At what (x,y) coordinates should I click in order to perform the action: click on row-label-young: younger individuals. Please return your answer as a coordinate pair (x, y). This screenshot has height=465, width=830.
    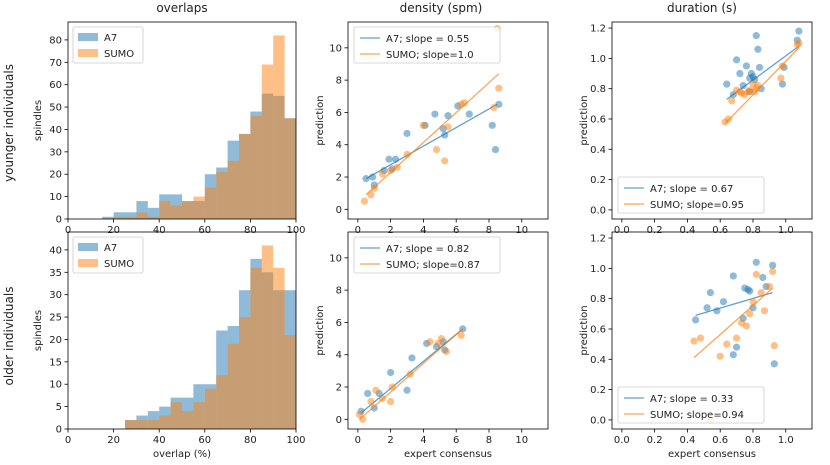
    Looking at the image, I should click on (9, 123).